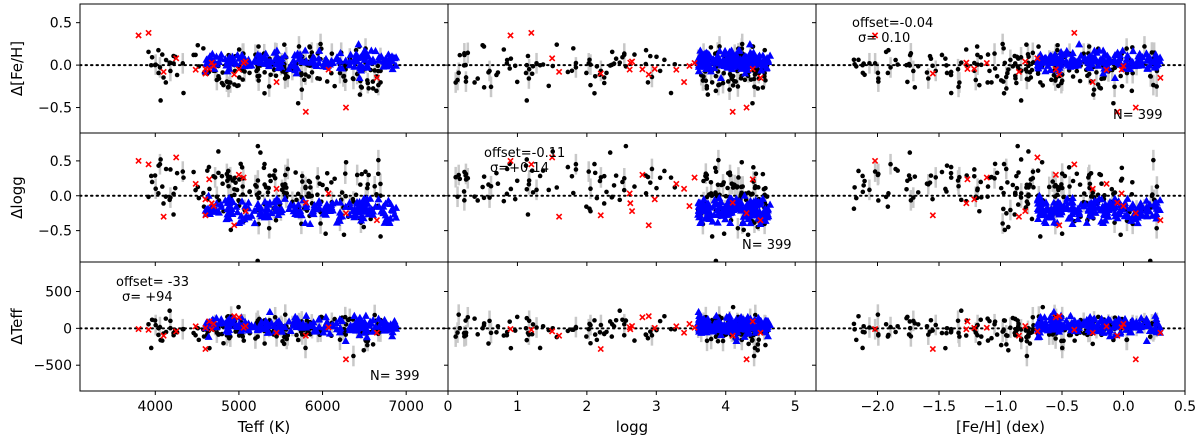 The width and height of the screenshot is (1200, 441). What do you see at coordinates (323, 407) in the screenshot?
I see `x-tick-label: 6000` at bounding box center [323, 407].